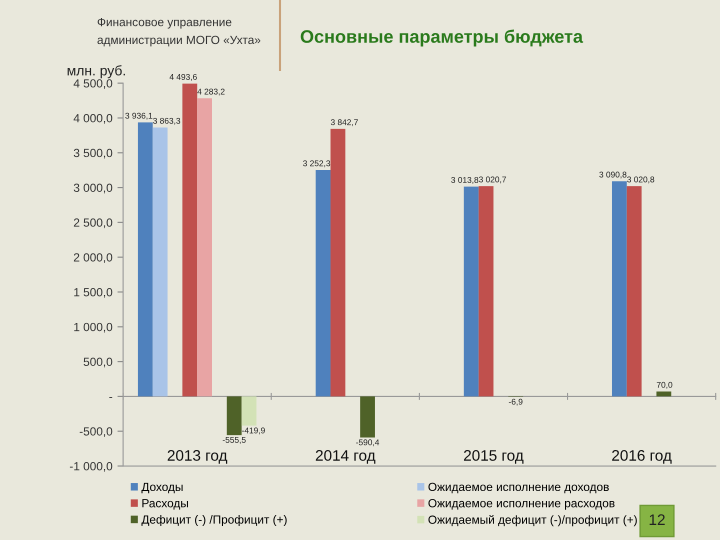 The width and height of the screenshot is (720, 540). What do you see at coordinates (93, 189) in the screenshot?
I see `y-tick-label: 3 000,0` at bounding box center [93, 189].